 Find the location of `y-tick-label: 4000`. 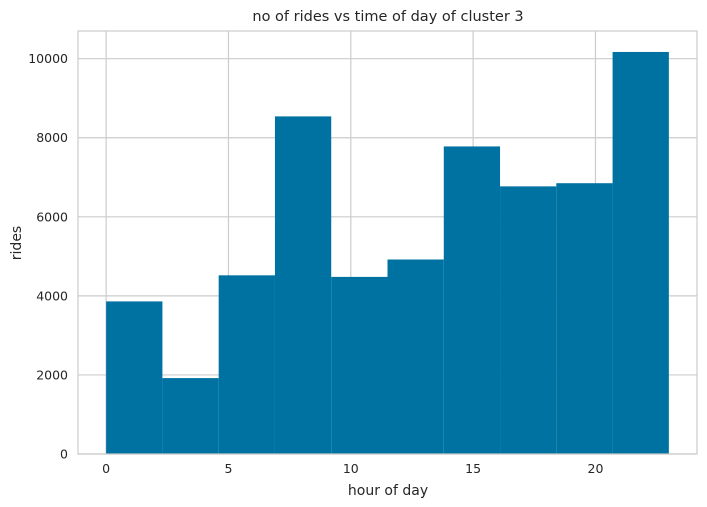

y-tick-label: 4000 is located at coordinates (52, 295).